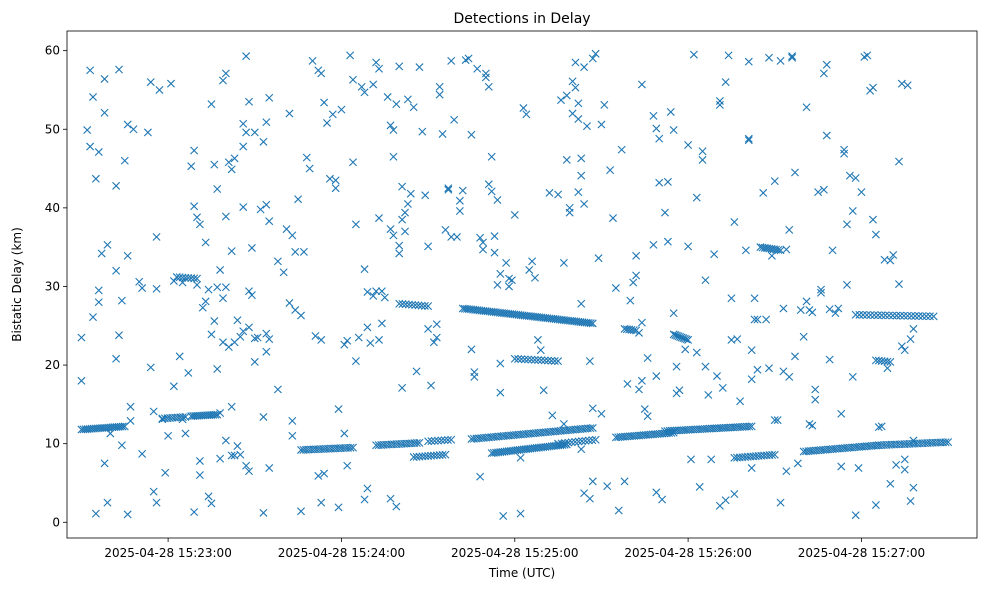  Describe the element at coordinates (52, 365) in the screenshot. I see `y-tick-label: 20` at that location.